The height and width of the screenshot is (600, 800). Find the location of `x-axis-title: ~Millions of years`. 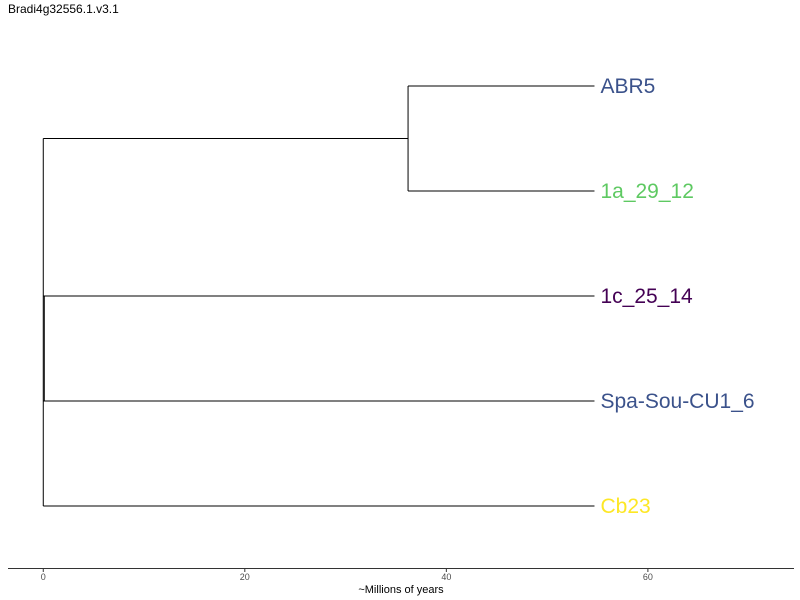

x-axis-title: ~Millions of years is located at coordinates (401, 590).